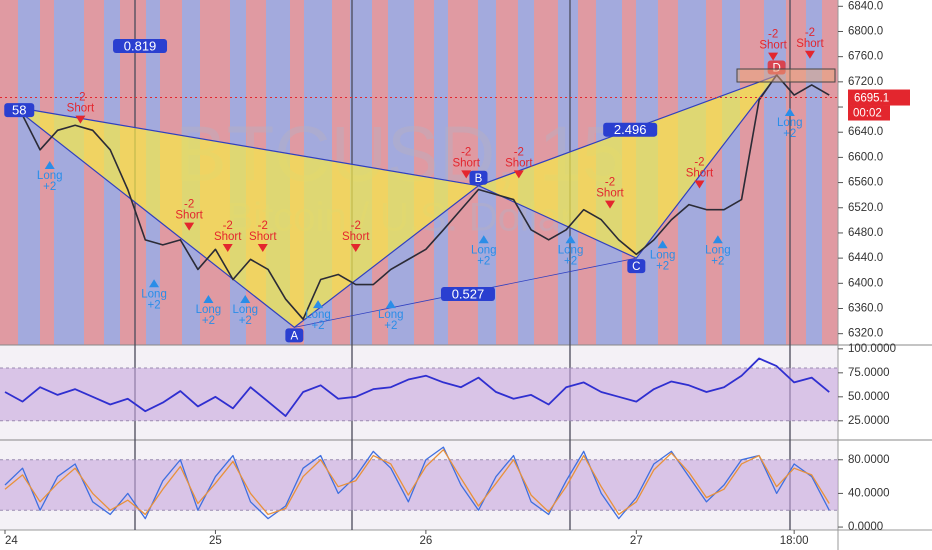  What do you see at coordinates (246, 146) in the screenshot?
I see `pattern-leg` at bounding box center [246, 146].